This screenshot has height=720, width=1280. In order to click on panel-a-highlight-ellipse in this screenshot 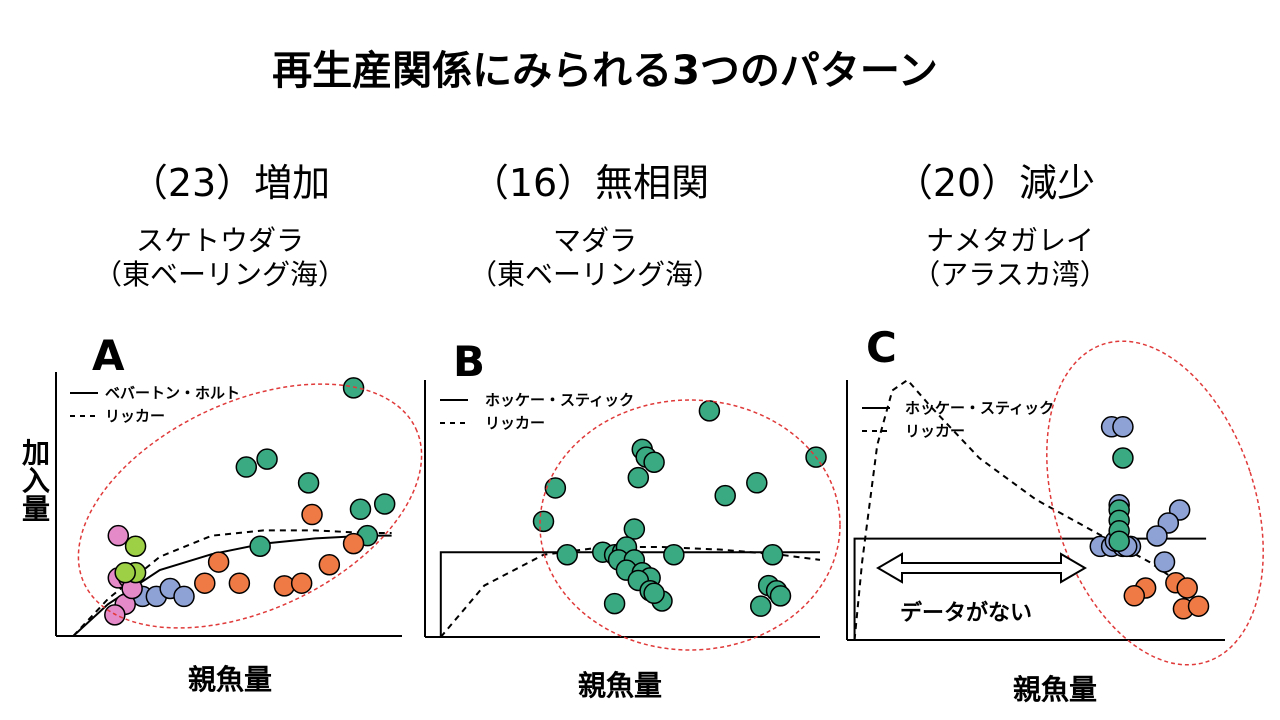, I will do `click(250, 506)`.